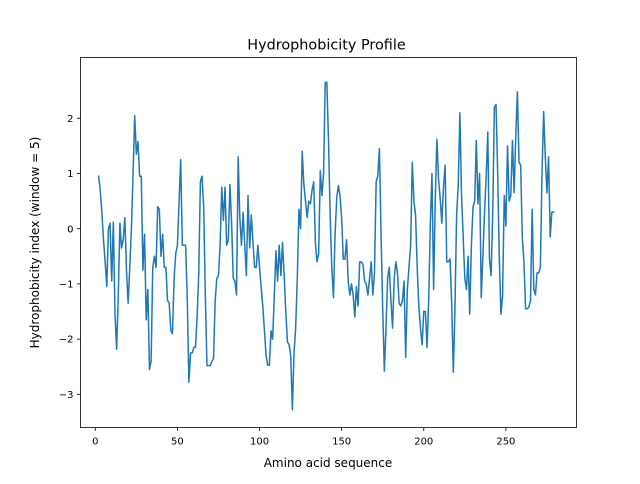  Describe the element at coordinates (177, 442) in the screenshot. I see `x-tick-label: 50` at that location.